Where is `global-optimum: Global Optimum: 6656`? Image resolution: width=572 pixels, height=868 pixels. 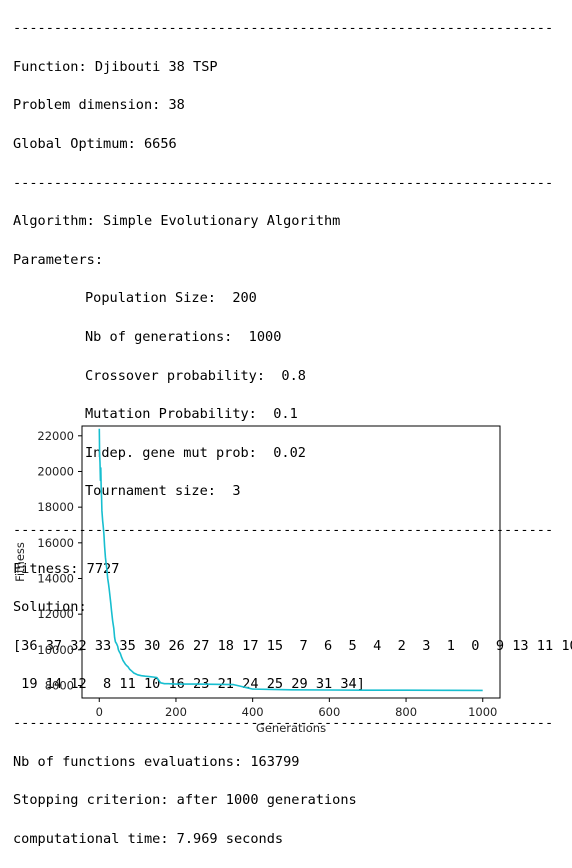 global-optimum: Global Optimum: 6656 is located at coordinates (95, 144).